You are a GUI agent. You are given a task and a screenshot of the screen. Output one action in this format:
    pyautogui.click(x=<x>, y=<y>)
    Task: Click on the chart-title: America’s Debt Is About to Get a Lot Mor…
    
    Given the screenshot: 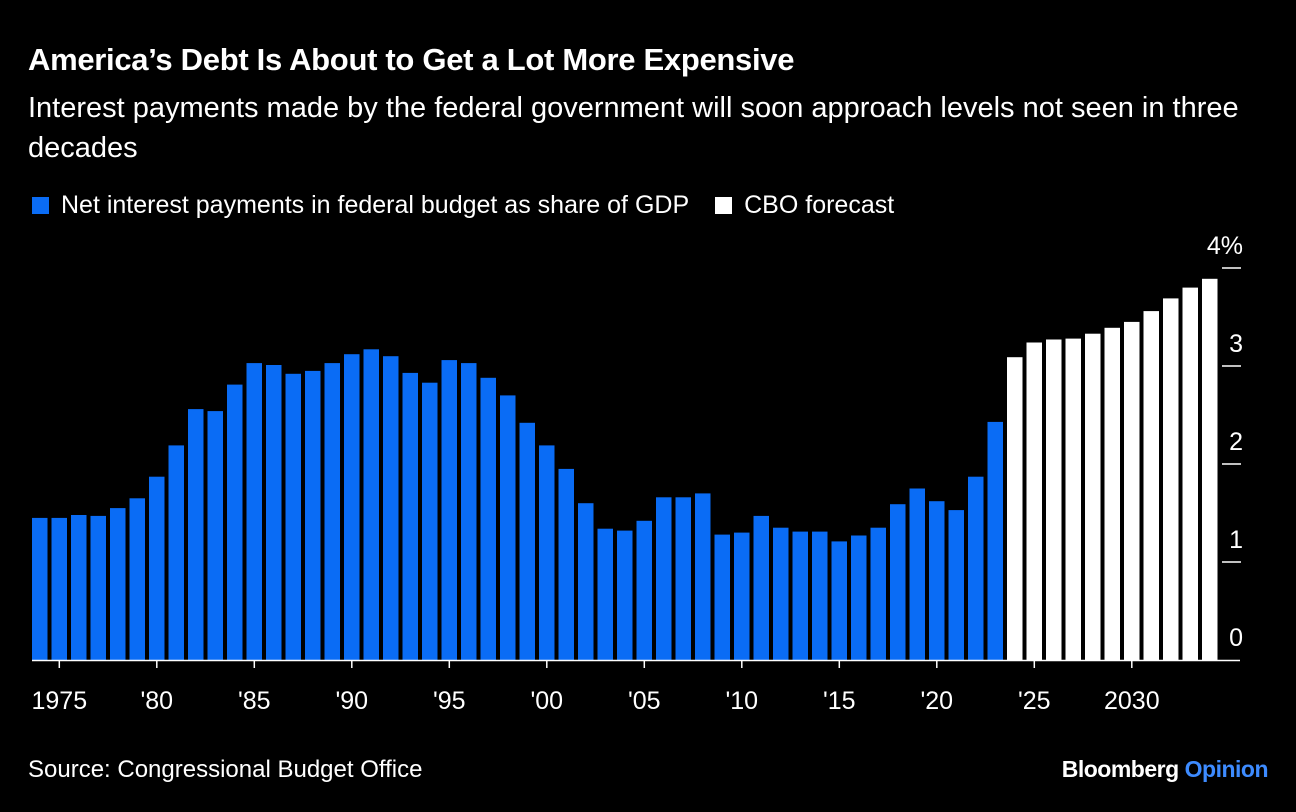 What is the action you would take?
    pyautogui.click(x=411, y=59)
    